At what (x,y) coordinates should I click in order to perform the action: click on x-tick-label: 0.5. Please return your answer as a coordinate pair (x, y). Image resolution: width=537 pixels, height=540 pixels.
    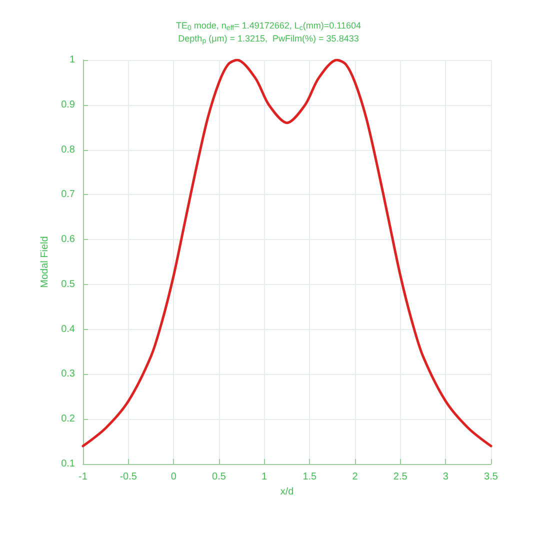
    Looking at the image, I should click on (219, 477).